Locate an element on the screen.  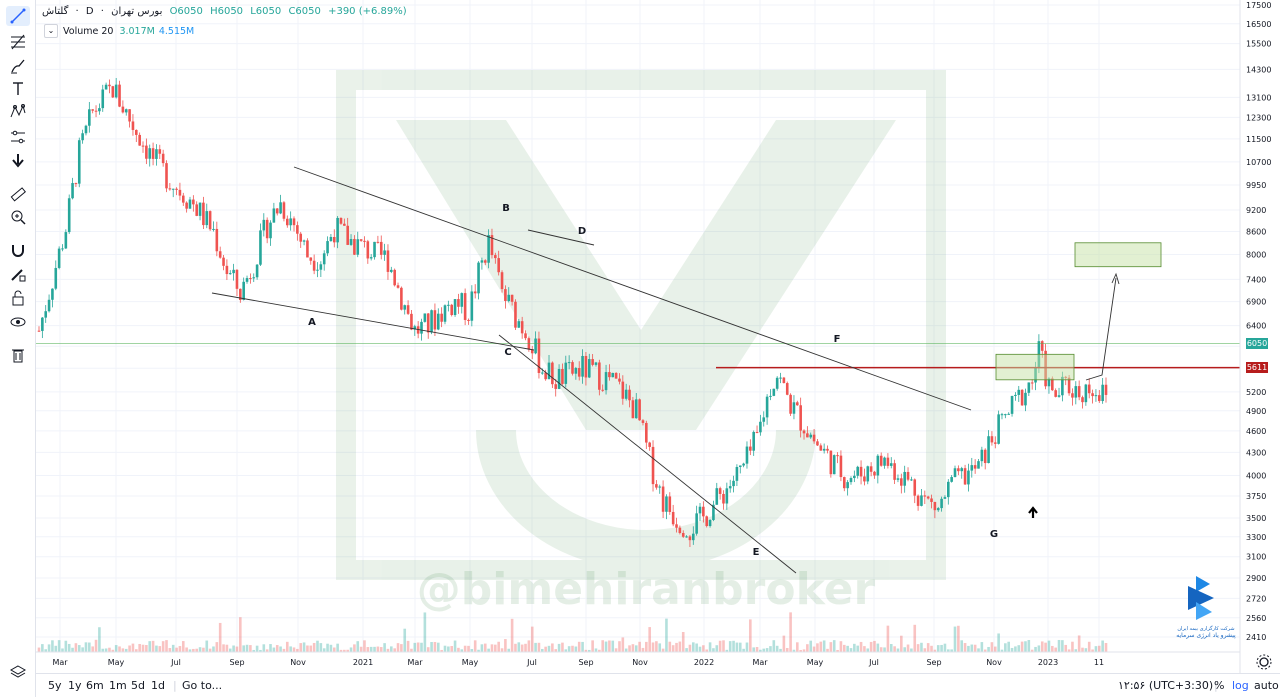
timeframe-5d: 5d is located at coordinates (138, 685).